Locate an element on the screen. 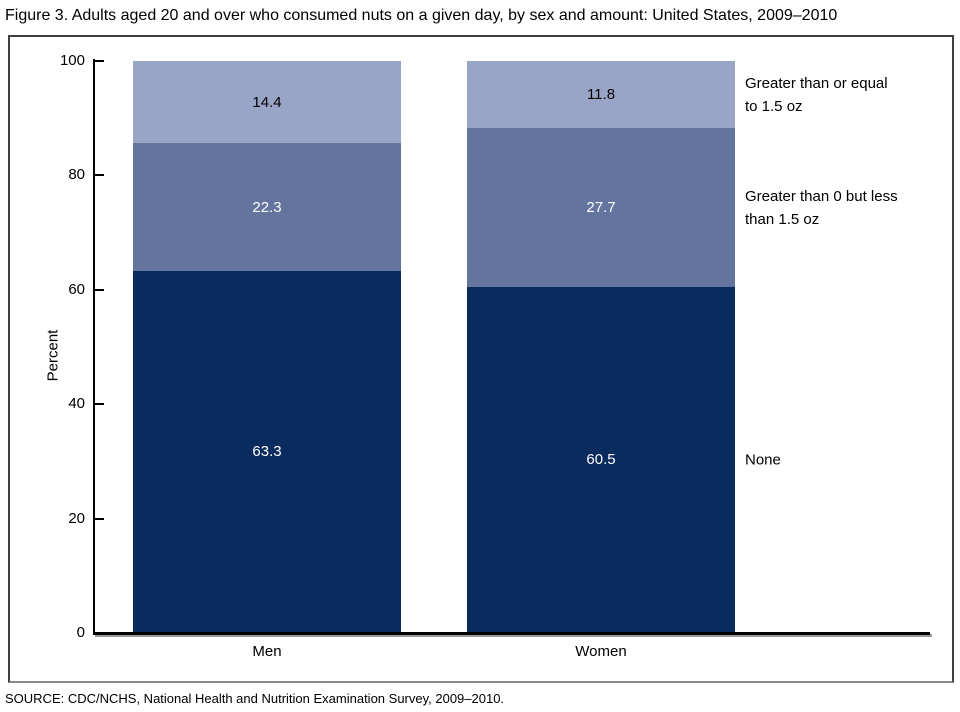 The image size is (960, 712). legend-item: None is located at coordinates (763, 460).